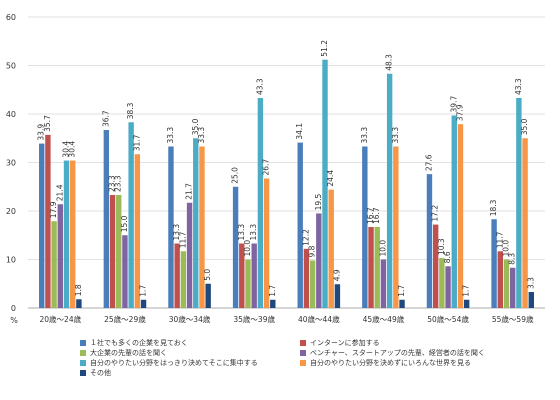  What do you see at coordinates (11, 163) in the screenshot?
I see `y-tick-label: 30` at bounding box center [11, 163].